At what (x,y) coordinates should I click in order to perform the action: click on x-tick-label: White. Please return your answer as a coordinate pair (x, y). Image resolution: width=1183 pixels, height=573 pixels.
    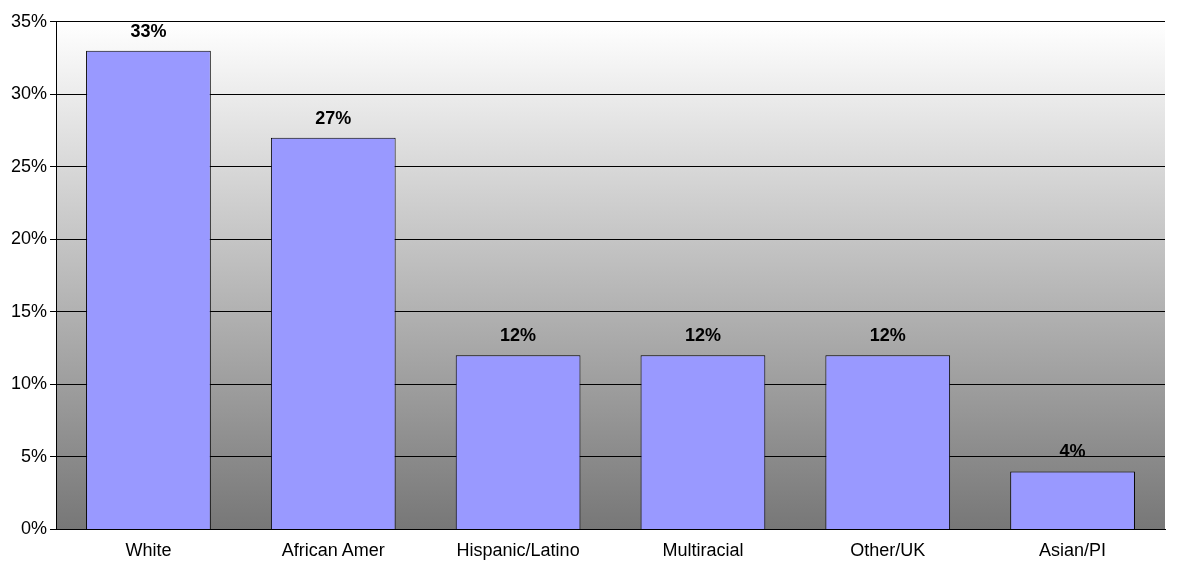
    Looking at the image, I should click on (148, 550).